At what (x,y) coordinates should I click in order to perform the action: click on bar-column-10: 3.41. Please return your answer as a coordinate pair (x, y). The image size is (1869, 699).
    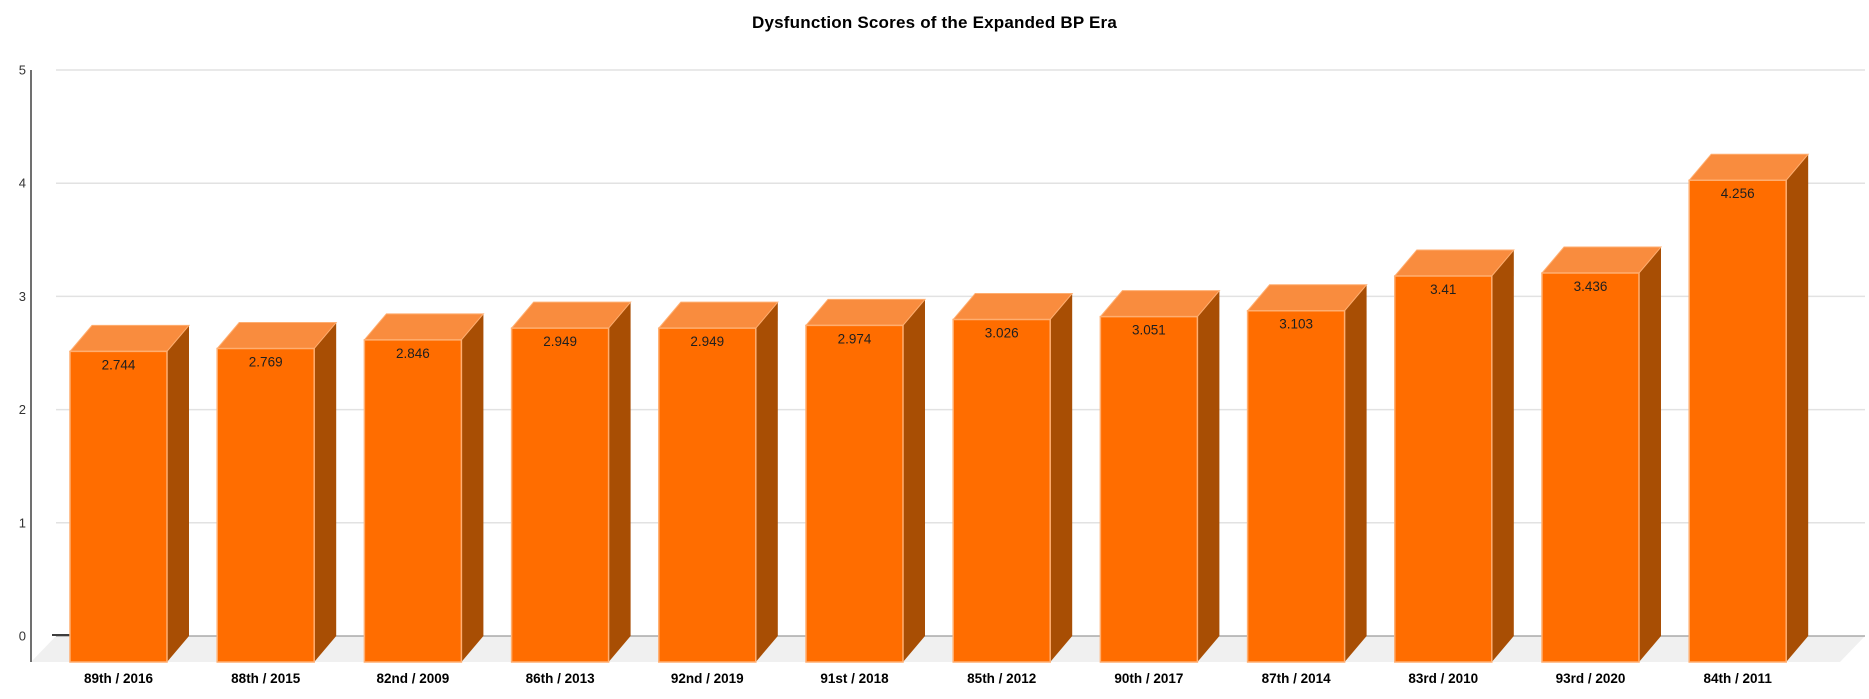
    Looking at the image, I should click on (1454, 456).